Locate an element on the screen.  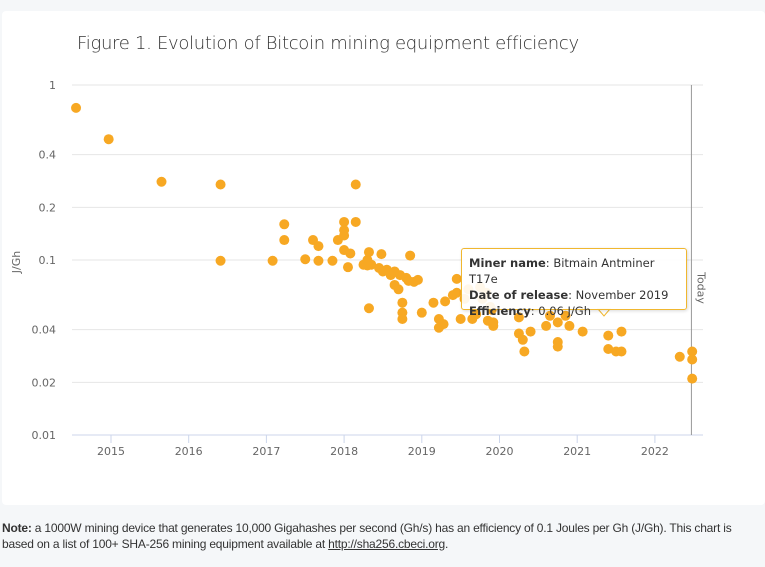
x-tick-label: 2017 is located at coordinates (266, 451).